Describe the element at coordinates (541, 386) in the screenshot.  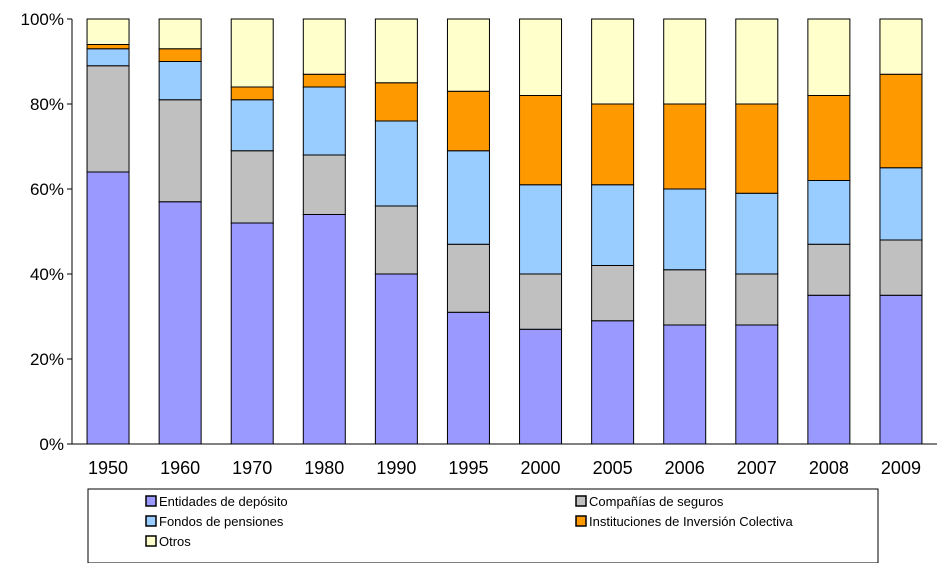
I see `bar-segment-entidades-de-deposito-2000` at that location.